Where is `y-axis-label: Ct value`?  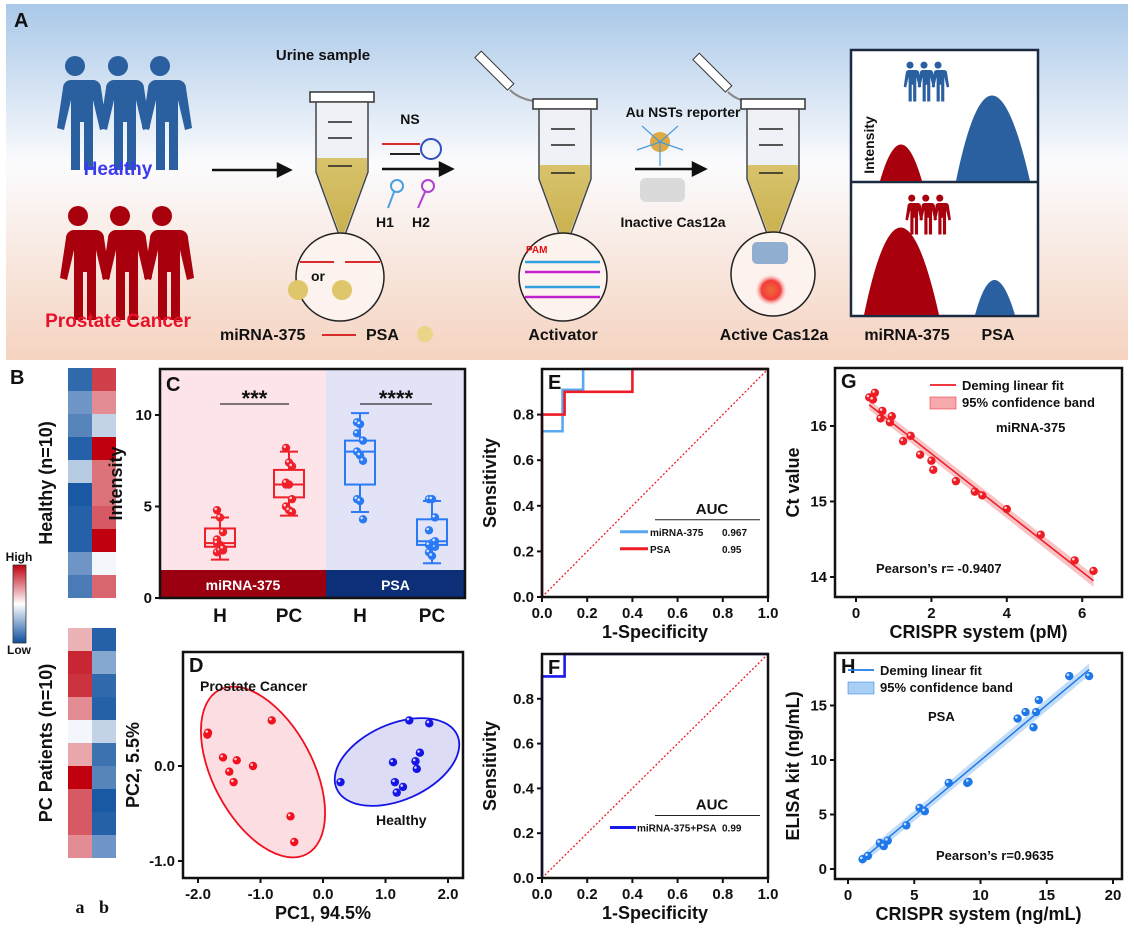 y-axis-label: Ct value is located at coordinates (793, 482).